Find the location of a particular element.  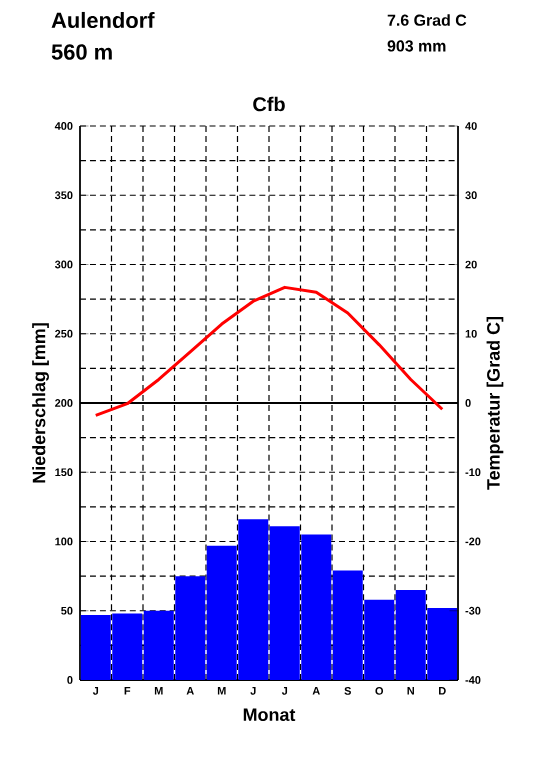

chart-title: Cfb is located at coordinates (269, 104).